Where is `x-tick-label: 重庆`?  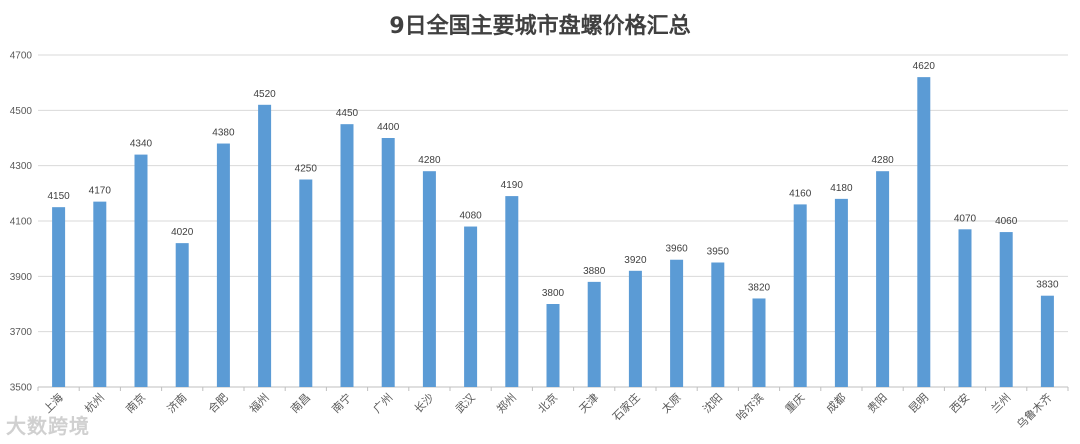
x-tick-label: 重庆 is located at coordinates (794, 402).